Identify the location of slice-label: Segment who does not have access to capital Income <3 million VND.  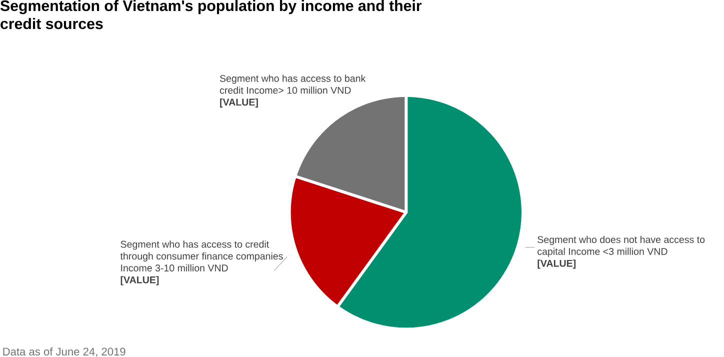
(621, 246).